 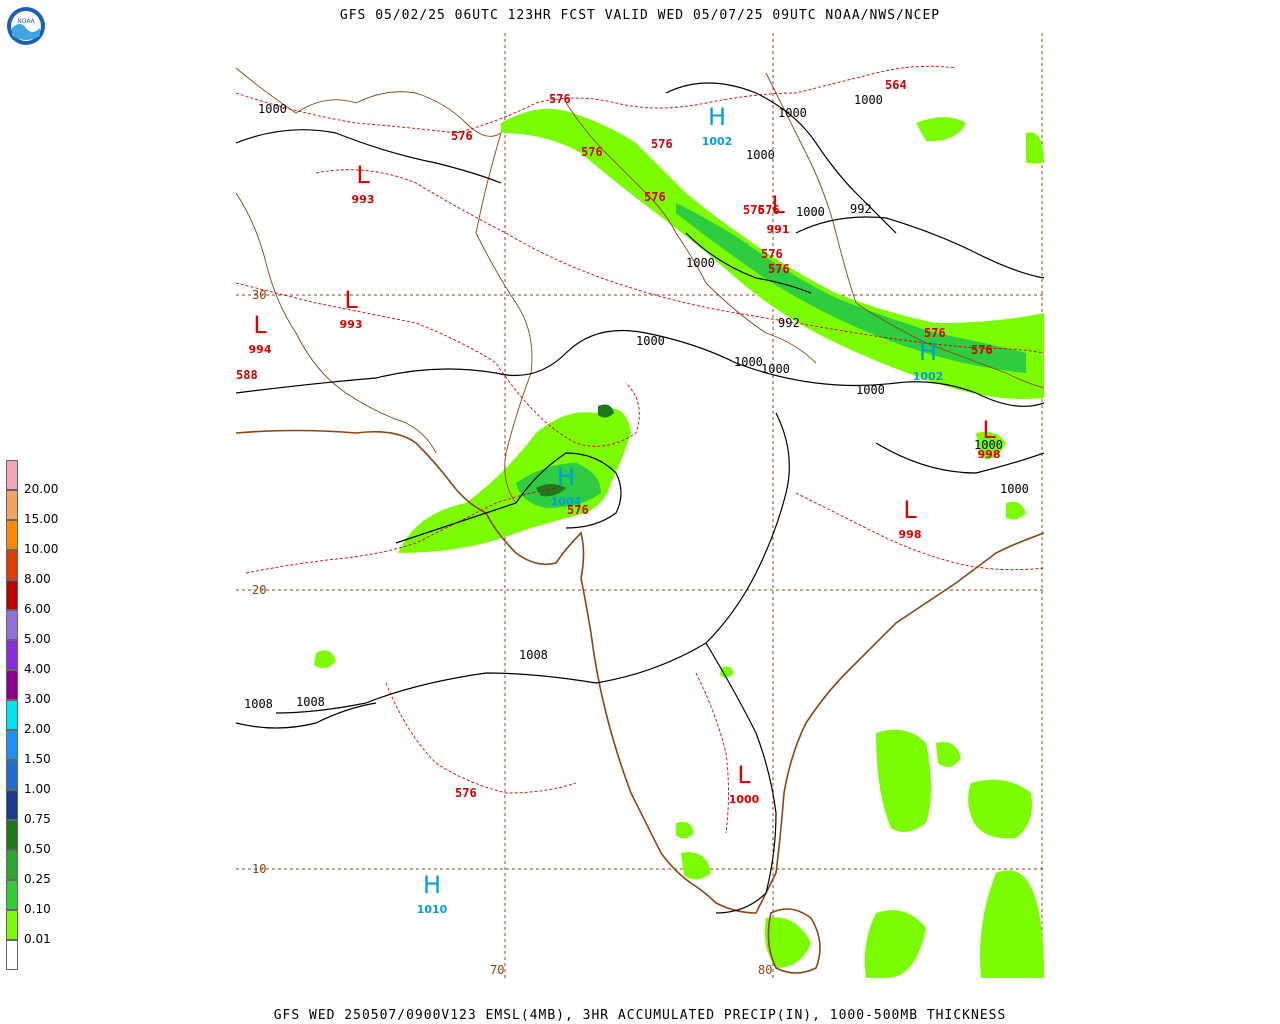 I want to click on center-pressure: 993, so click(x=351, y=324).